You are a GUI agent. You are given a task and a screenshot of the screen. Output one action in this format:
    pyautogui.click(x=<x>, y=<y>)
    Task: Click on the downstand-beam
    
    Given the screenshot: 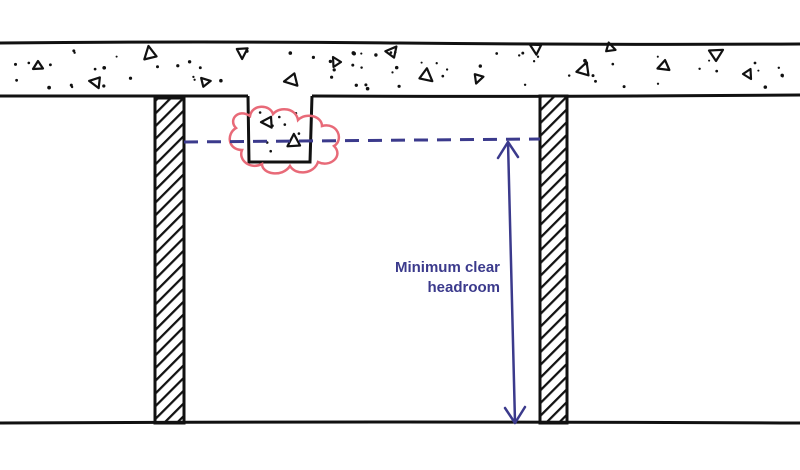 What is the action you would take?
    pyautogui.click(x=280, y=129)
    